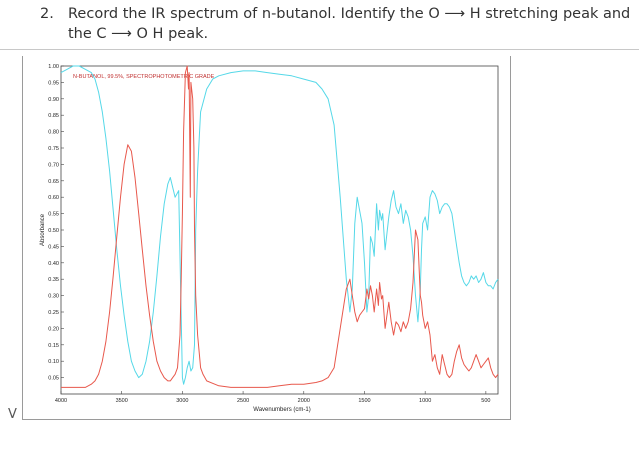 Image resolution: width=639 pixels, height=456 pixels. I want to click on y-tick-label: 0.30, so click(53, 297).